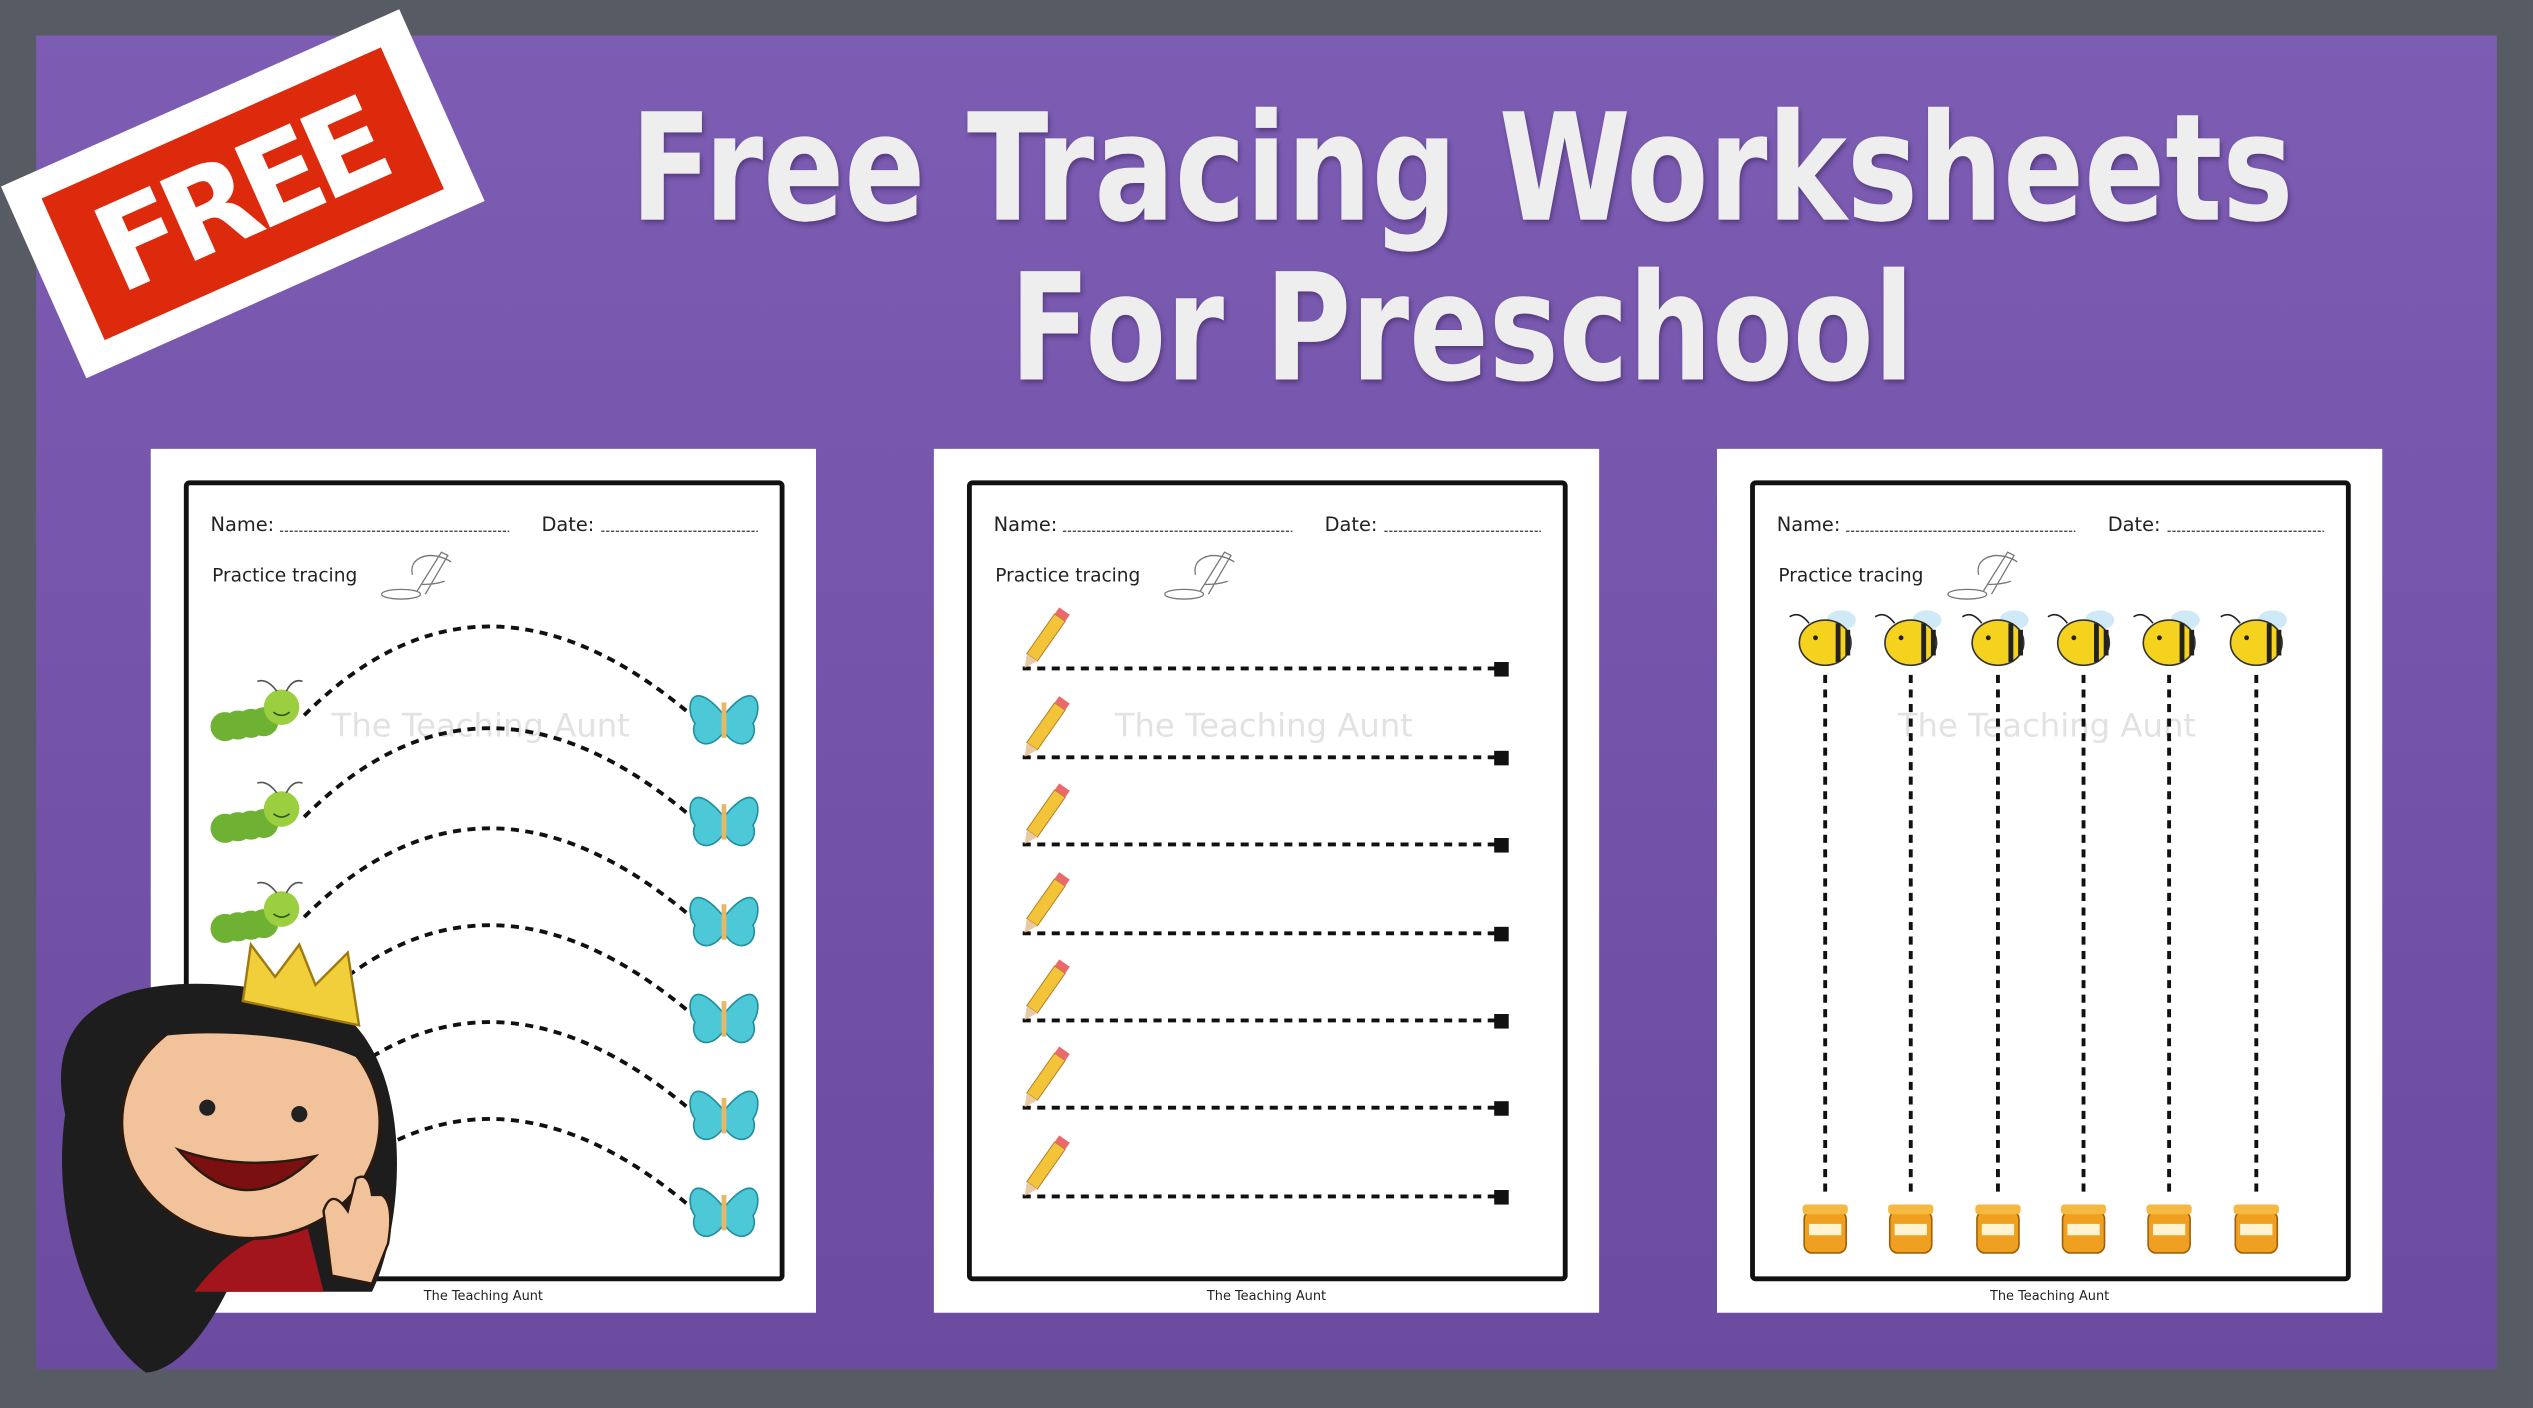 Image resolution: width=2533 pixels, height=1408 pixels. I want to click on title-line-1: Free Tracing Worksheets, so click(1461, 169).